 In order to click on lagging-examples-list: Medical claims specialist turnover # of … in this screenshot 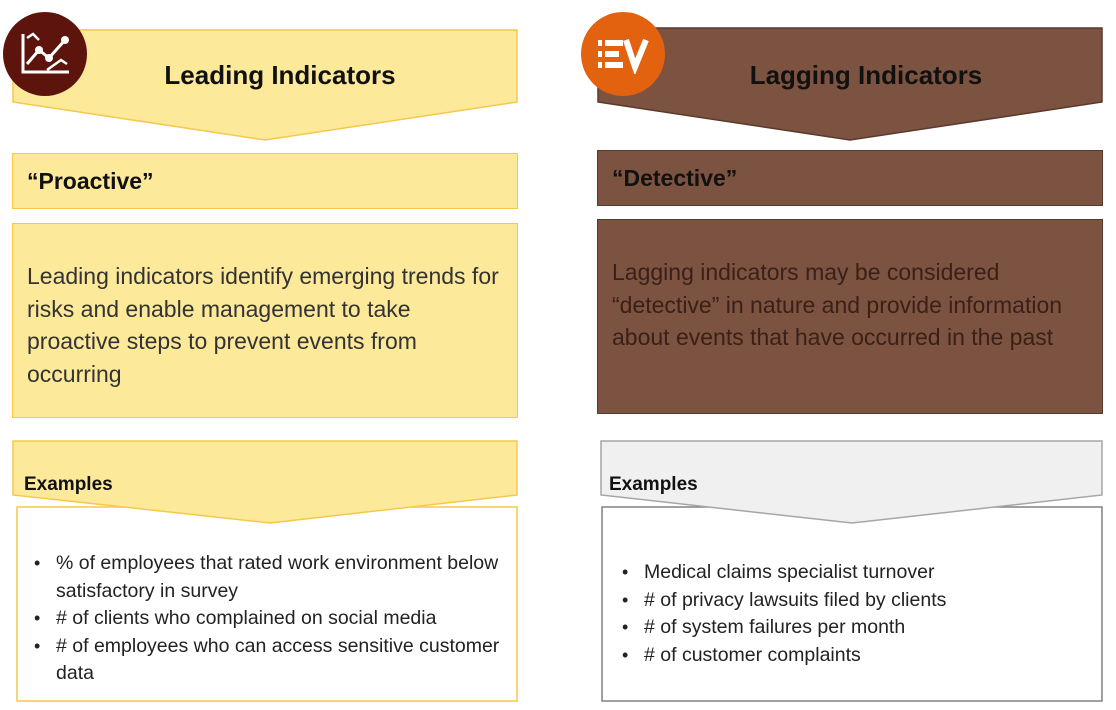, I will do `click(857, 614)`.